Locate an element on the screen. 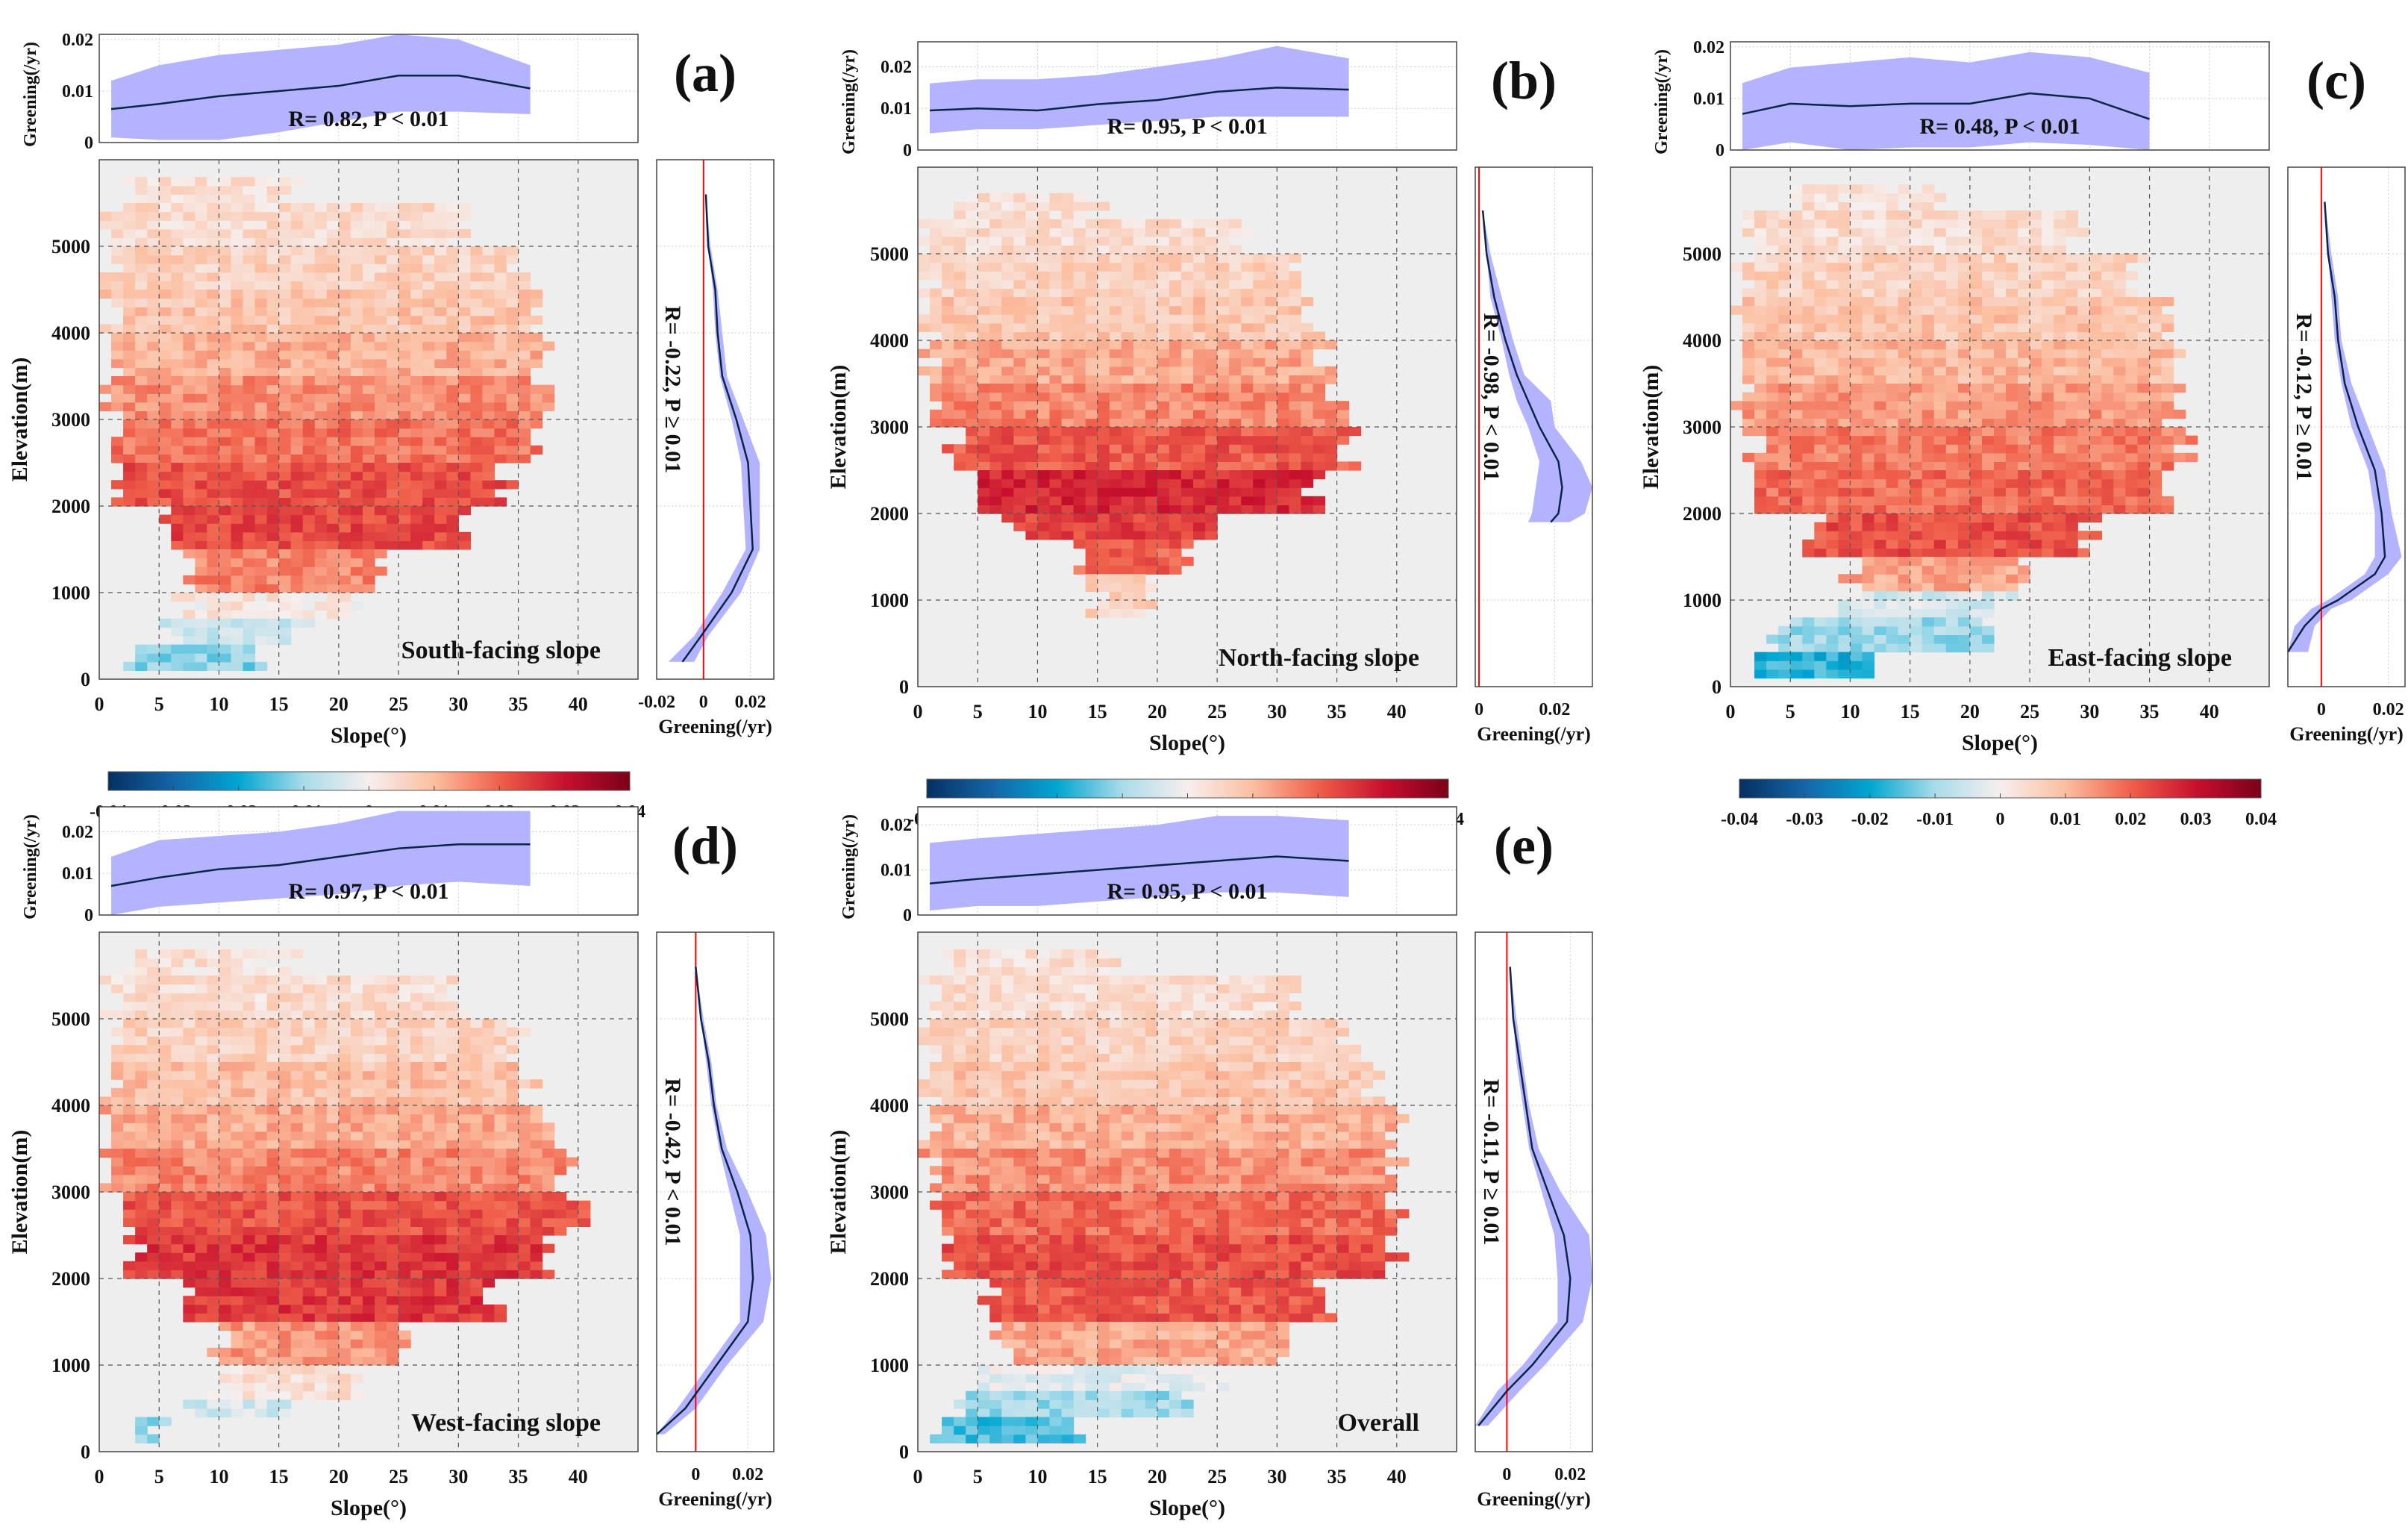  top-y-tick-label: 0.01 is located at coordinates (896, 109).